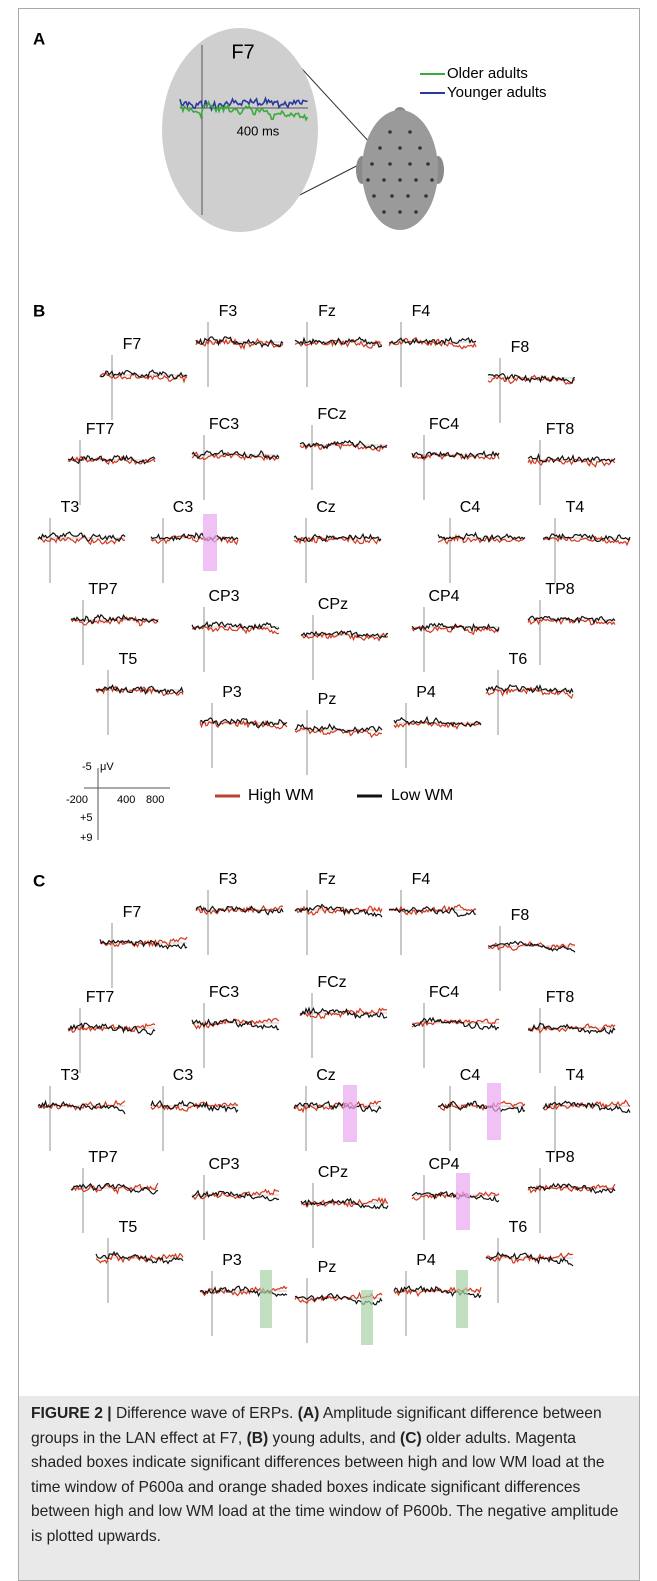  What do you see at coordinates (224, 424) in the screenshot?
I see `electrode-label: FC3` at bounding box center [224, 424].